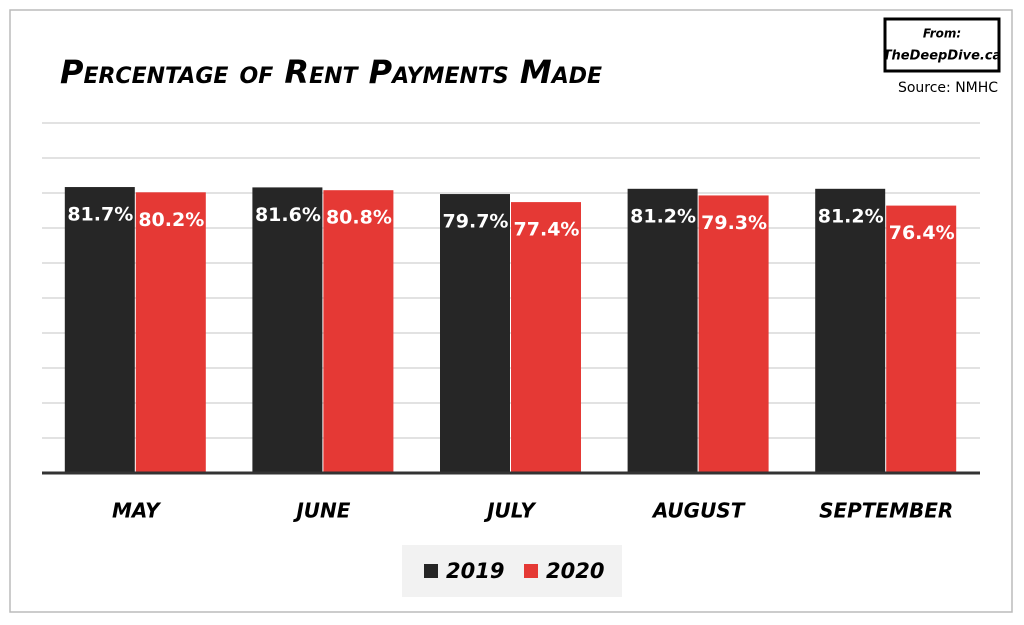 The image size is (1024, 625). Describe the element at coordinates (476, 222) in the screenshot. I see `value-label: 79.7%` at that location.